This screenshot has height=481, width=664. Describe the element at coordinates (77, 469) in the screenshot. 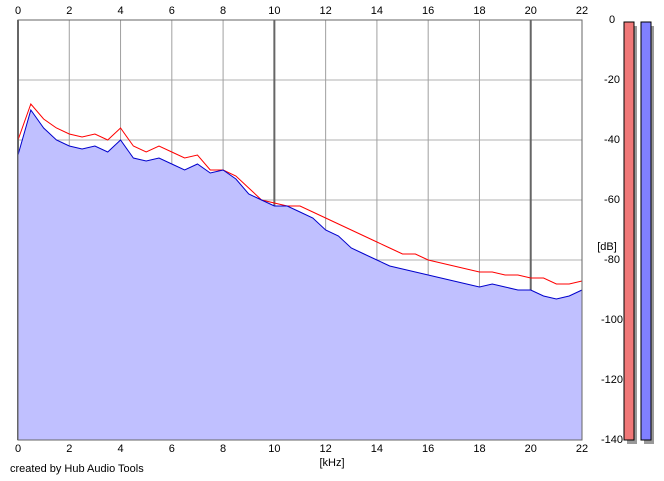

I see `footer-credit: created by Hub Audio Tools` at that location.